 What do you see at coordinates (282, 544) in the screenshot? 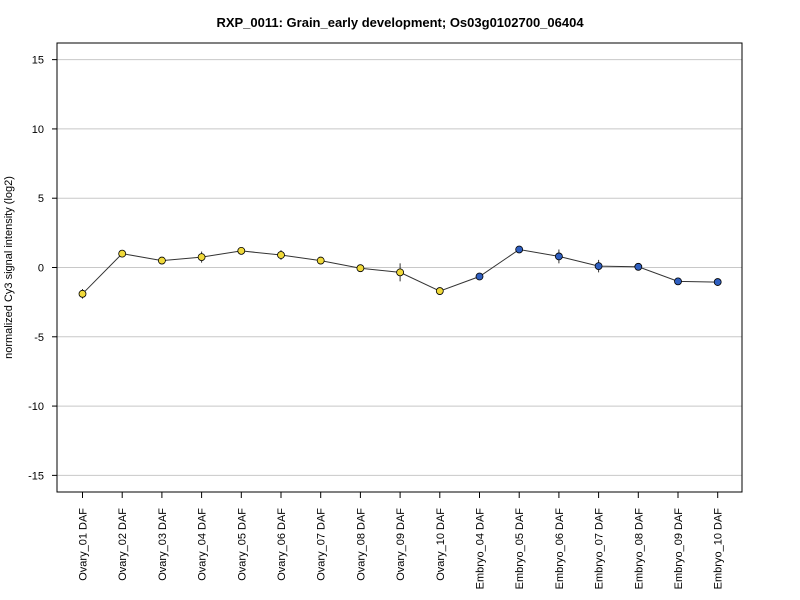
I see `x-tick-label: Ovary_06 DAF` at bounding box center [282, 544].